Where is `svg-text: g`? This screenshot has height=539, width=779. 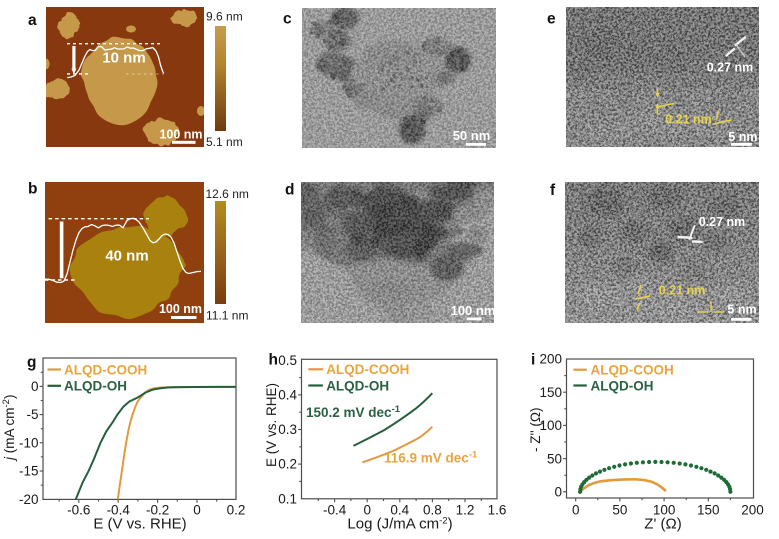
svg-text: g is located at coordinates (31, 362).